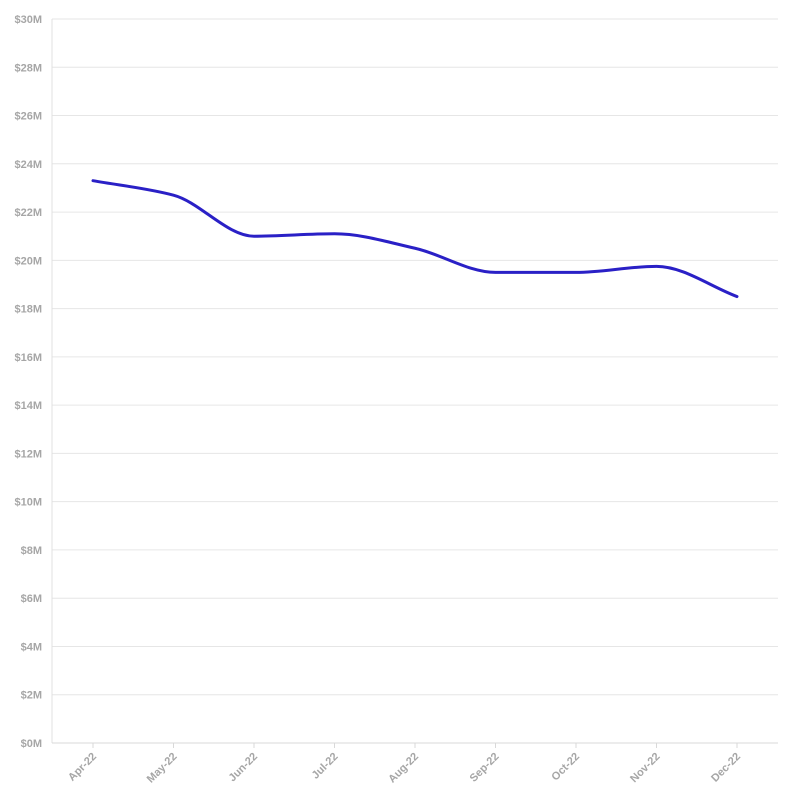  Describe the element at coordinates (28, 68) in the screenshot. I see `y-tick-label: $28M` at that location.